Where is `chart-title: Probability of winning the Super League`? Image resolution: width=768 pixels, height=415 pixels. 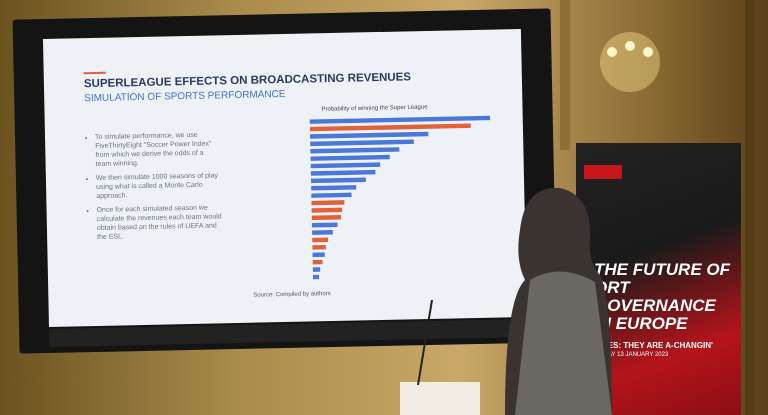 chart-title: Probability of winning the Super League is located at coordinates (374, 109).